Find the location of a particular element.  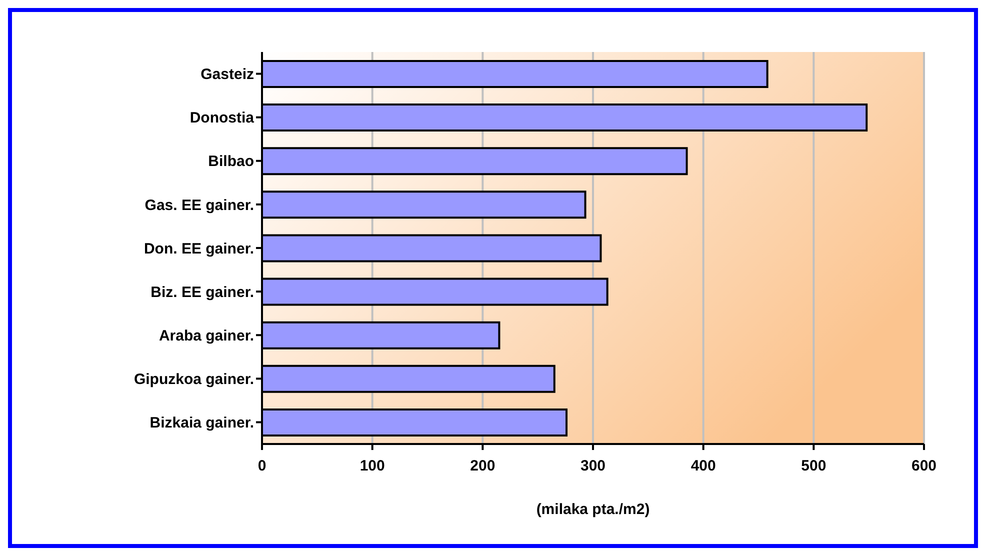

y-tick-label: Don. EE gainer. is located at coordinates (199, 249).